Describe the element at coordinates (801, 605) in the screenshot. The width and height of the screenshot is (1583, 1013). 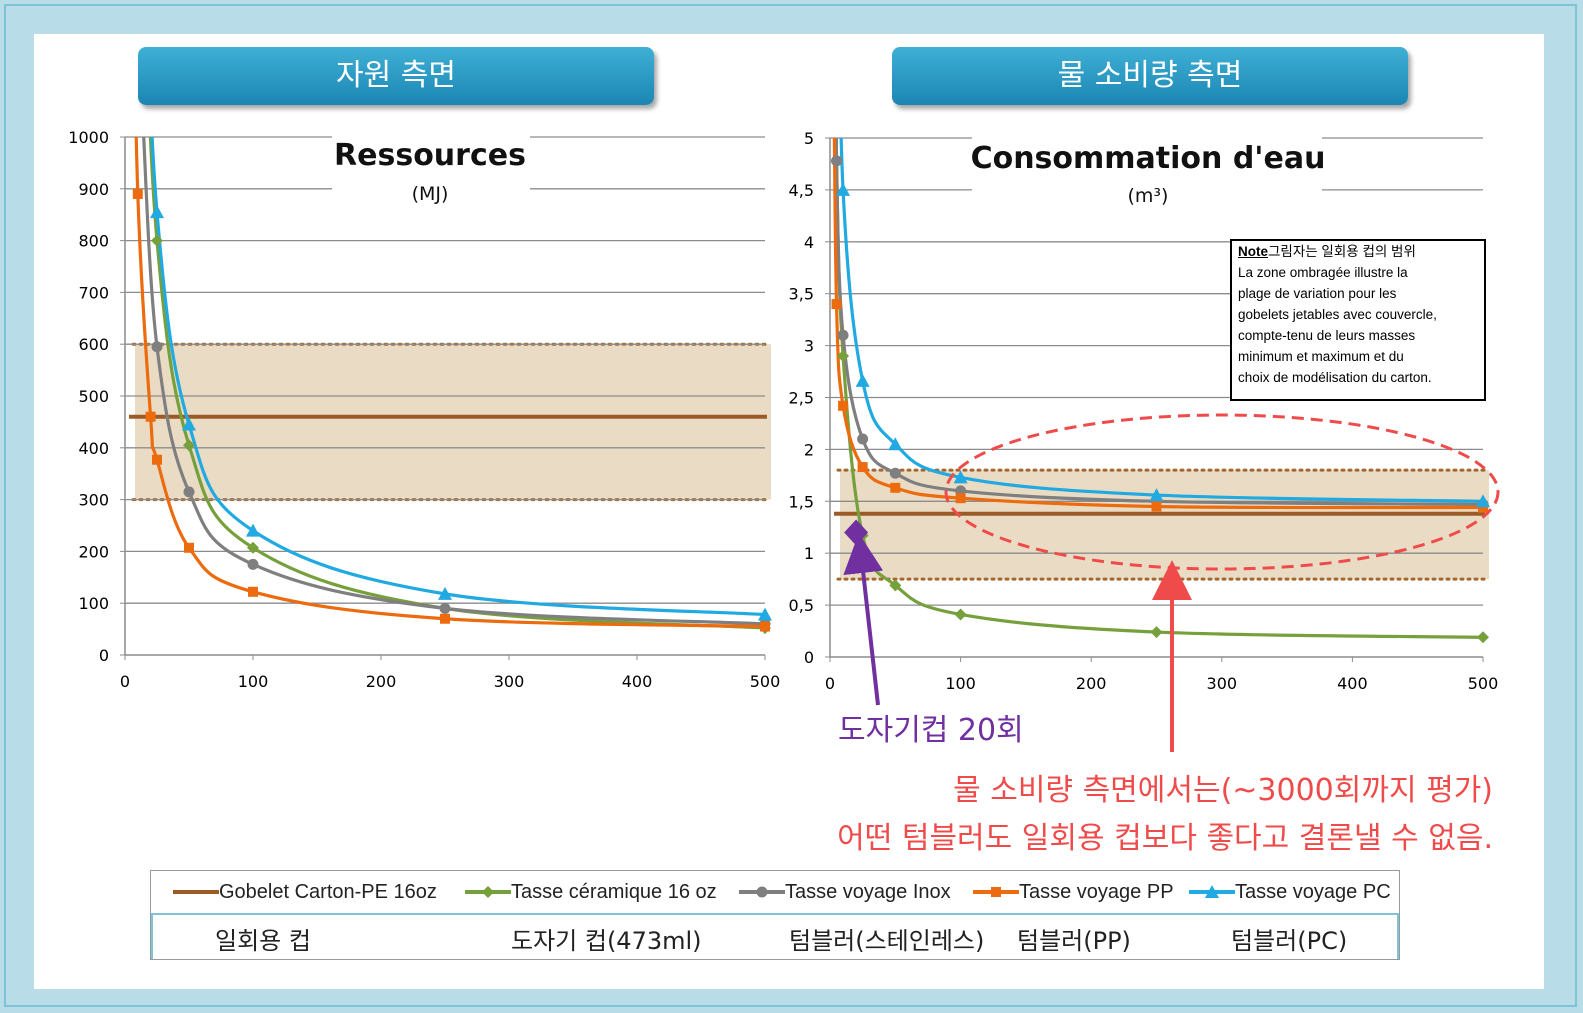
I see `y-tick-label: 0,5` at that location.